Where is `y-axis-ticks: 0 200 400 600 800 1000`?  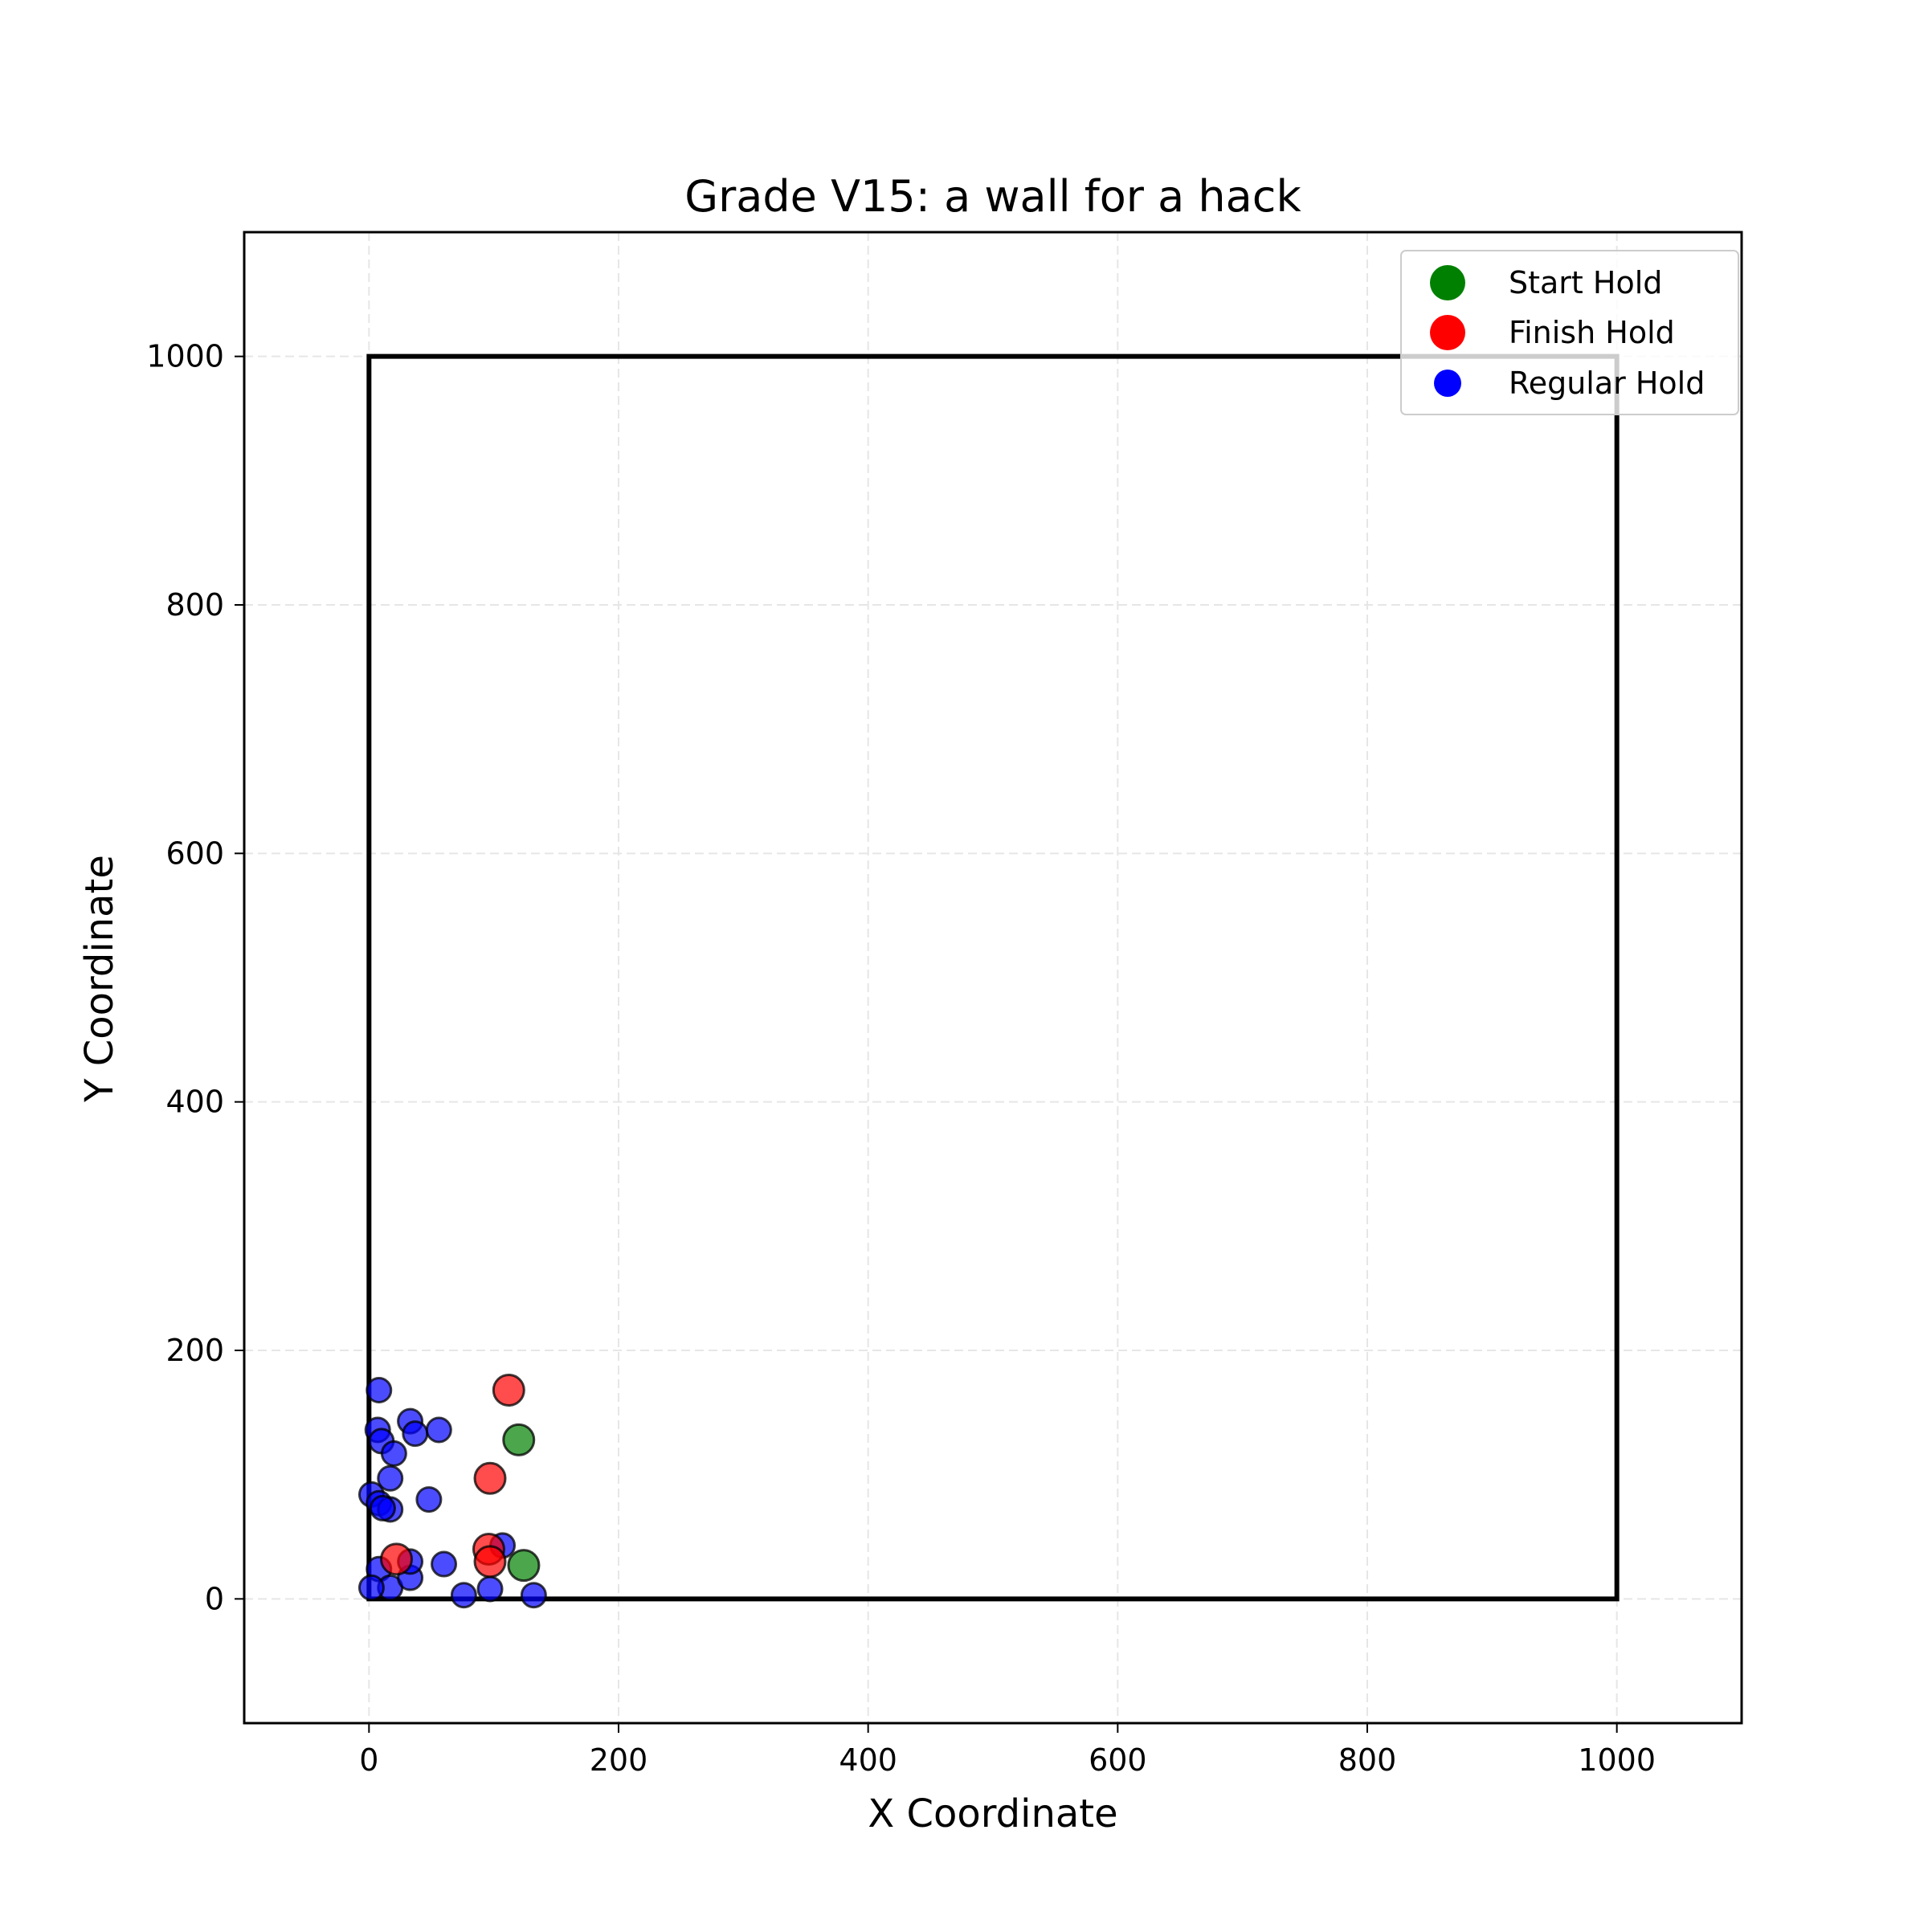 y-axis-ticks: 0 200 400 600 800 1000 is located at coordinates (195, 977).